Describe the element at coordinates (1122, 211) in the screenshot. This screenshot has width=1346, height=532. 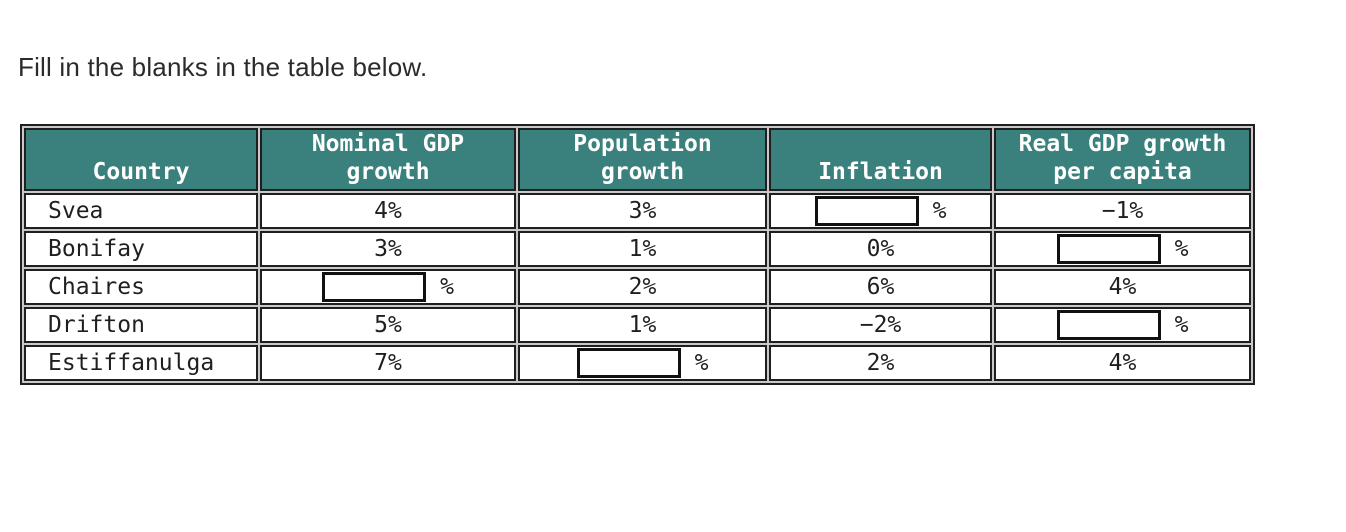
I see `cell-real-gdp-growth-per-capita: −1%` at that location.